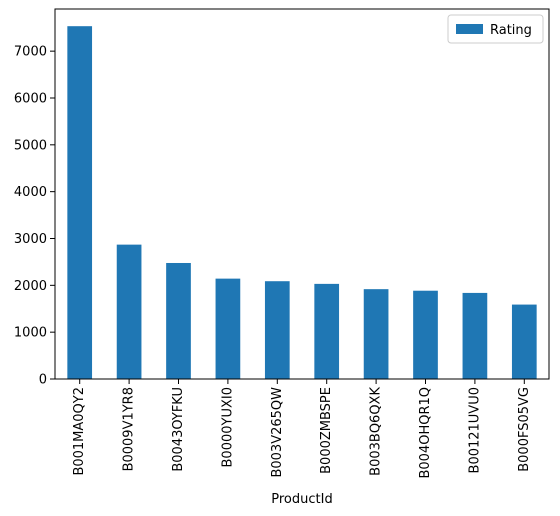  I want to click on x-tick-label: B000FS05VG, so click(524, 429).